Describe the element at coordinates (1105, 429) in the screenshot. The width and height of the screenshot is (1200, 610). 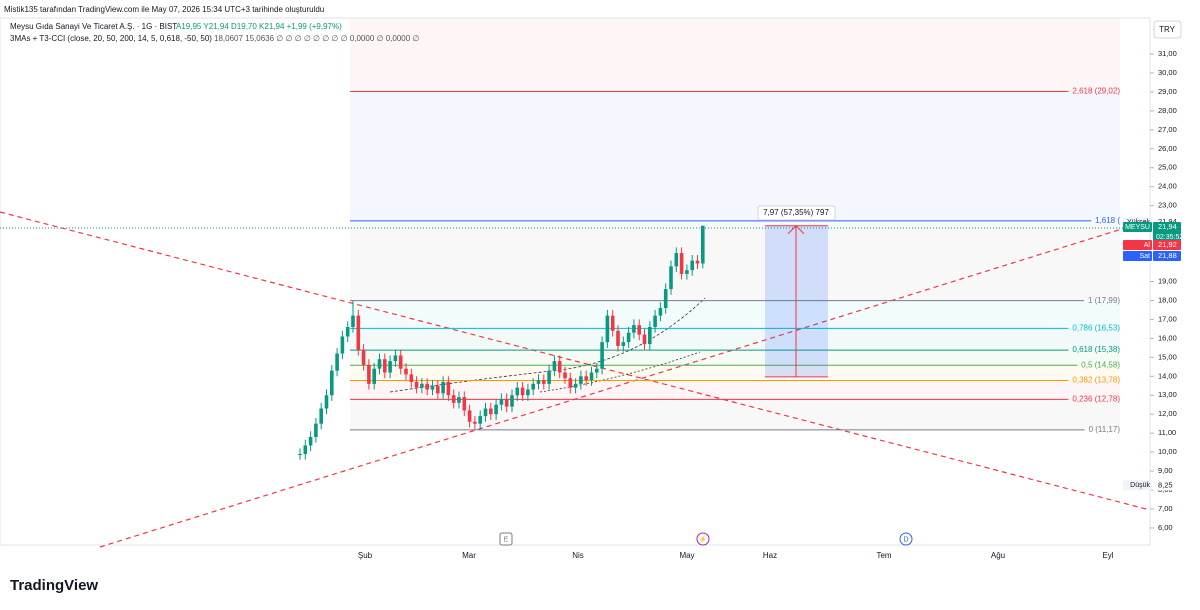
I see `fib-label: 0 (11,17)` at that location.